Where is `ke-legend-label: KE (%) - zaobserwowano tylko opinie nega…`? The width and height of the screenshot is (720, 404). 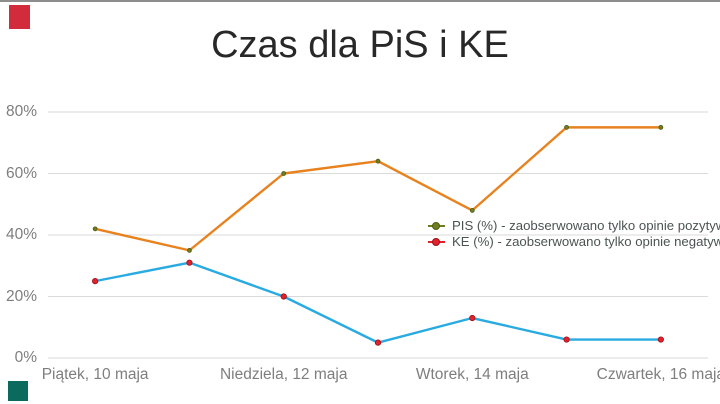 ke-legend-label: KE (%) - zaobserwowano tylko opinie nega… is located at coordinates (586, 241).